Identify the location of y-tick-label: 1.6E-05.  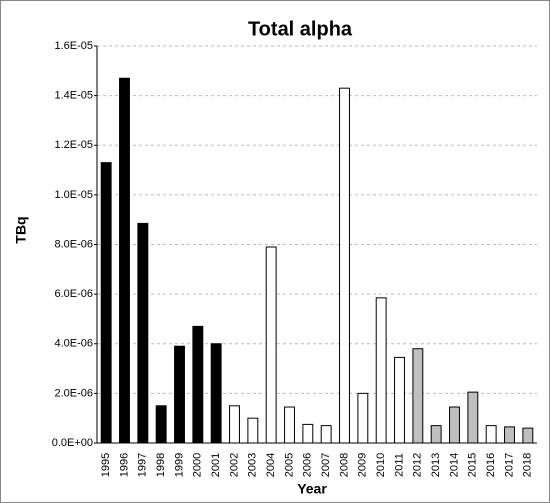
(73, 46).